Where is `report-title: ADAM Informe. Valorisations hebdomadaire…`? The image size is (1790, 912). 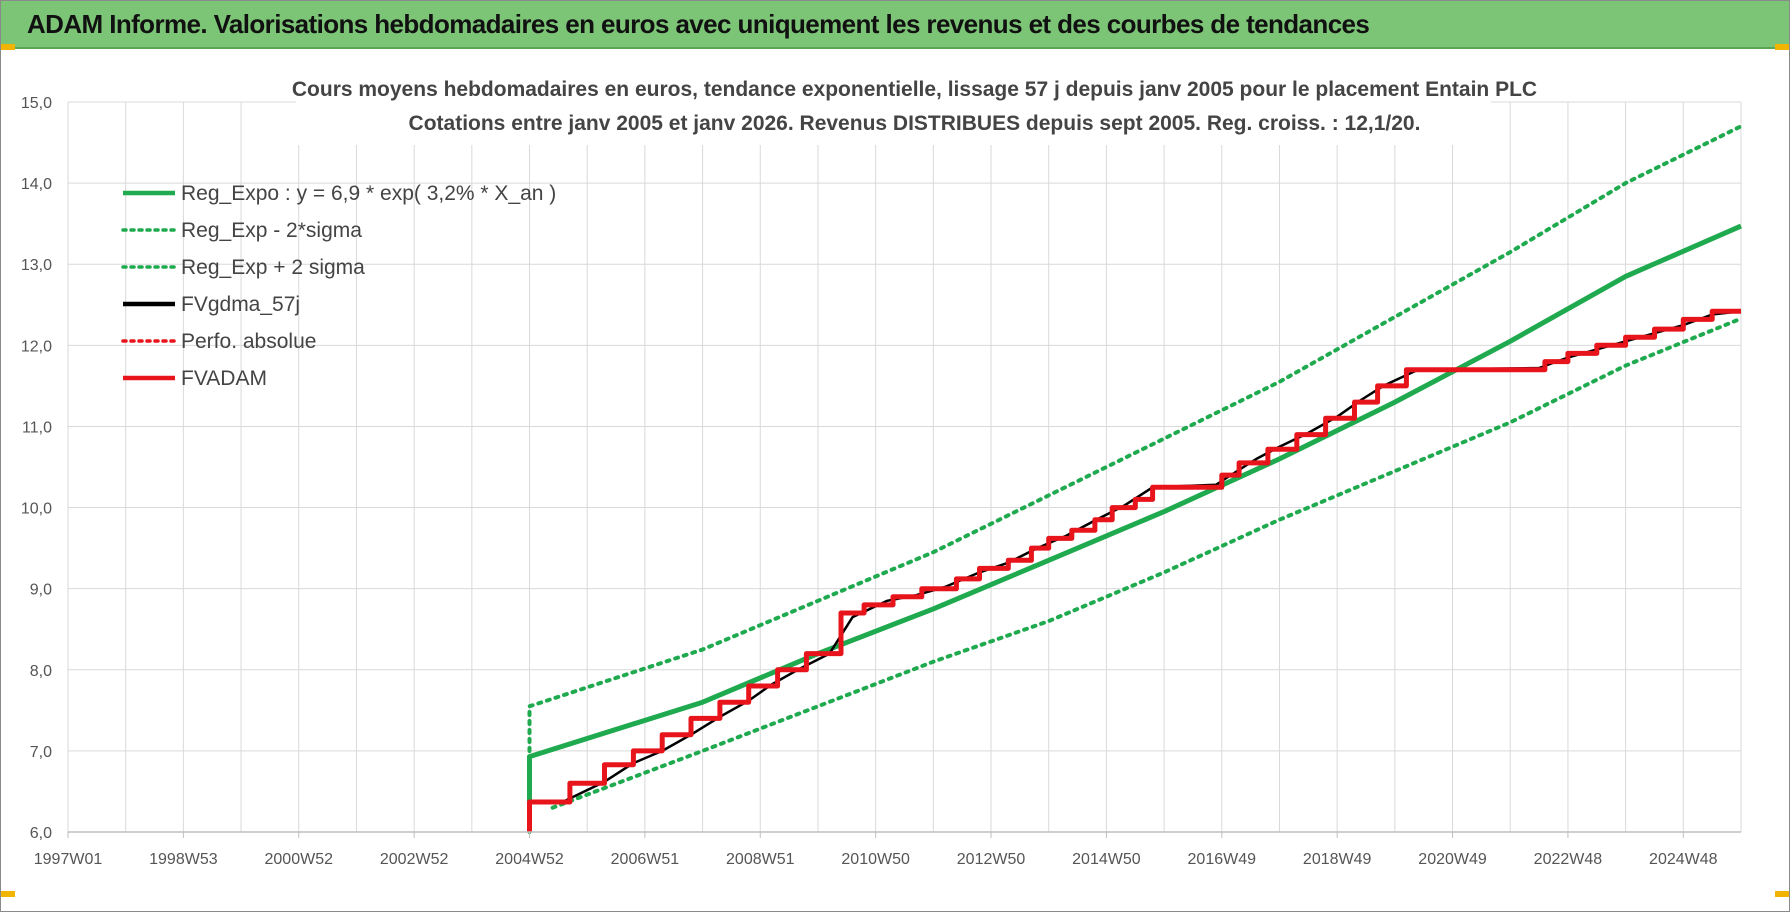 report-title: ADAM Informe. Valorisations hebdomadaire… is located at coordinates (698, 24).